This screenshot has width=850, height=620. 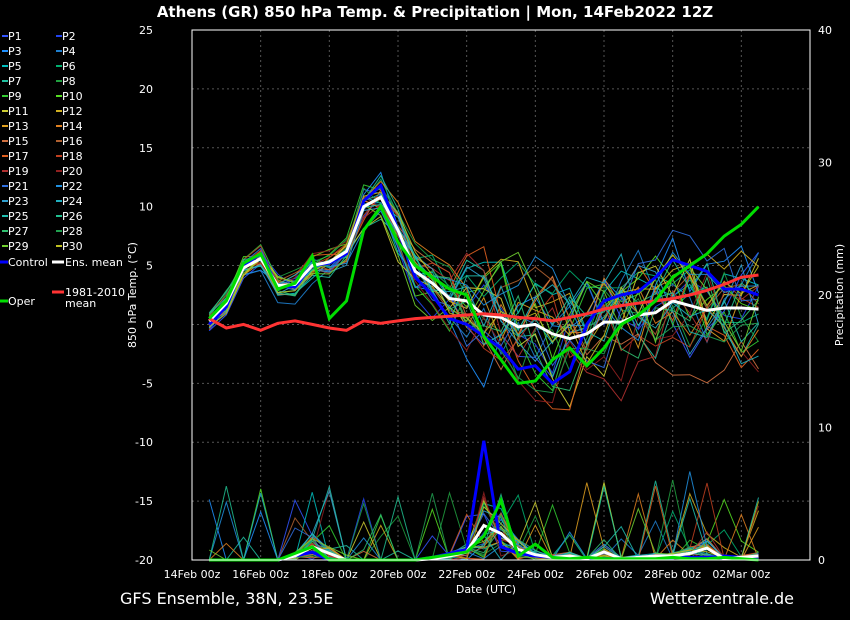 What do you see at coordinates (69, 66) in the screenshot?
I see `legend-label: P6` at bounding box center [69, 66].